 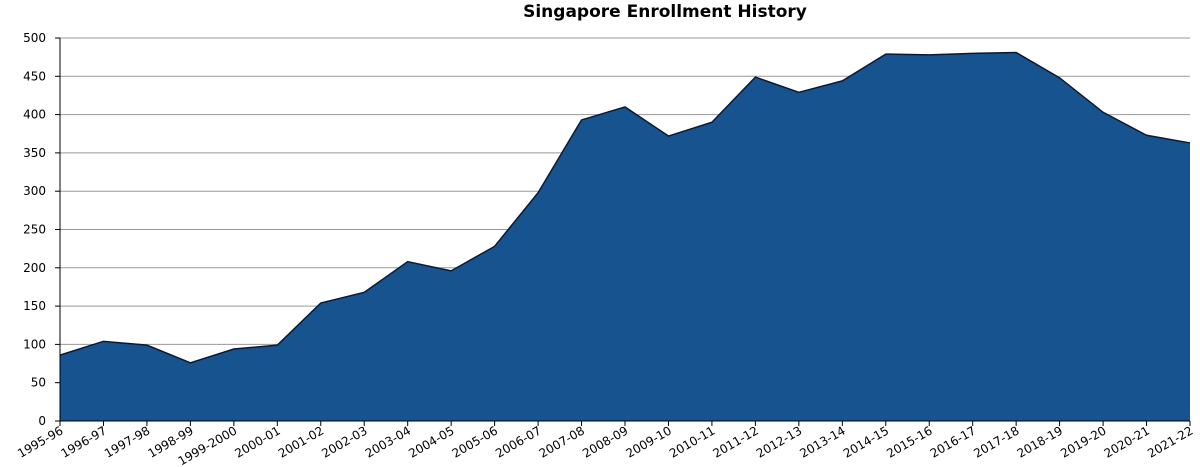 What do you see at coordinates (40, 441) in the screenshot?
I see `x-tick-label: 1995-96` at bounding box center [40, 441].